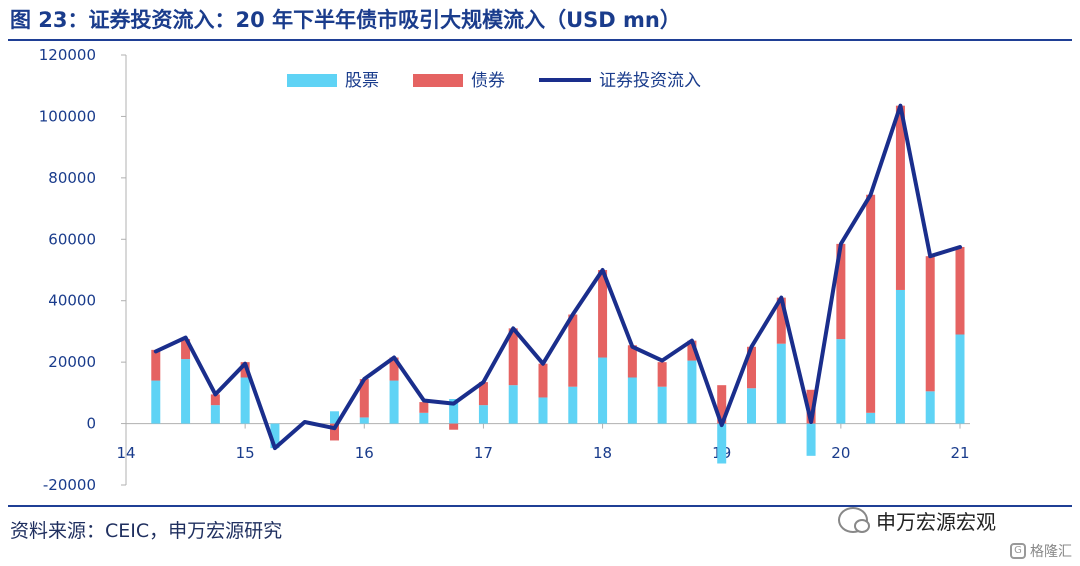 The height and width of the screenshot is (566, 1080). I want to click on y-tick-label: 0, so click(91, 424).